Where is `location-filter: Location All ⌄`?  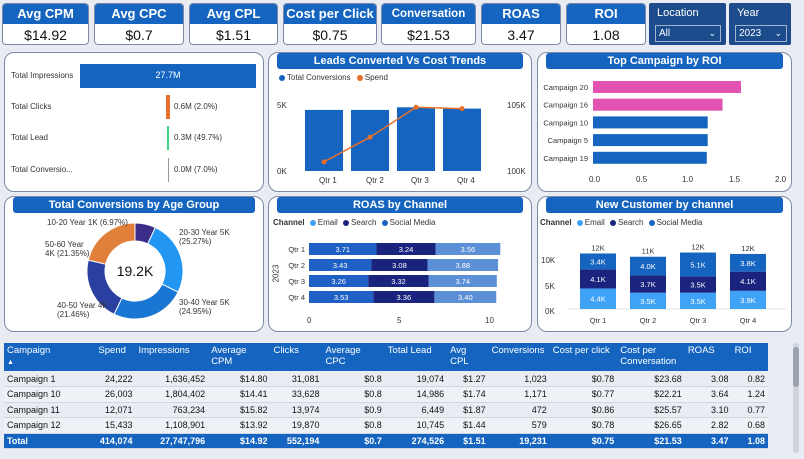
location-filter: Location All ⌄ is located at coordinates (687, 24).